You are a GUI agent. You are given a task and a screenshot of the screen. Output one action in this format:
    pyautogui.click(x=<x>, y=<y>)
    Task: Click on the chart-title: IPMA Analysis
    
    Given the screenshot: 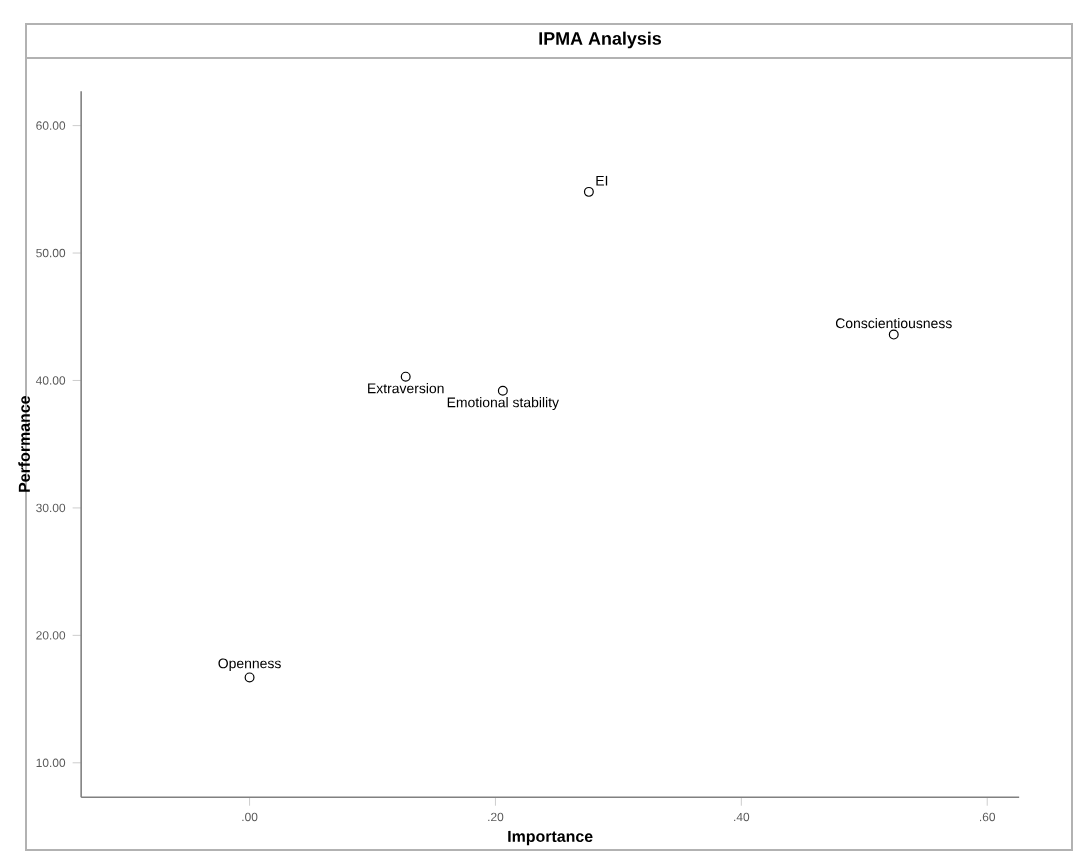 What is the action you would take?
    pyautogui.click(x=600, y=40)
    